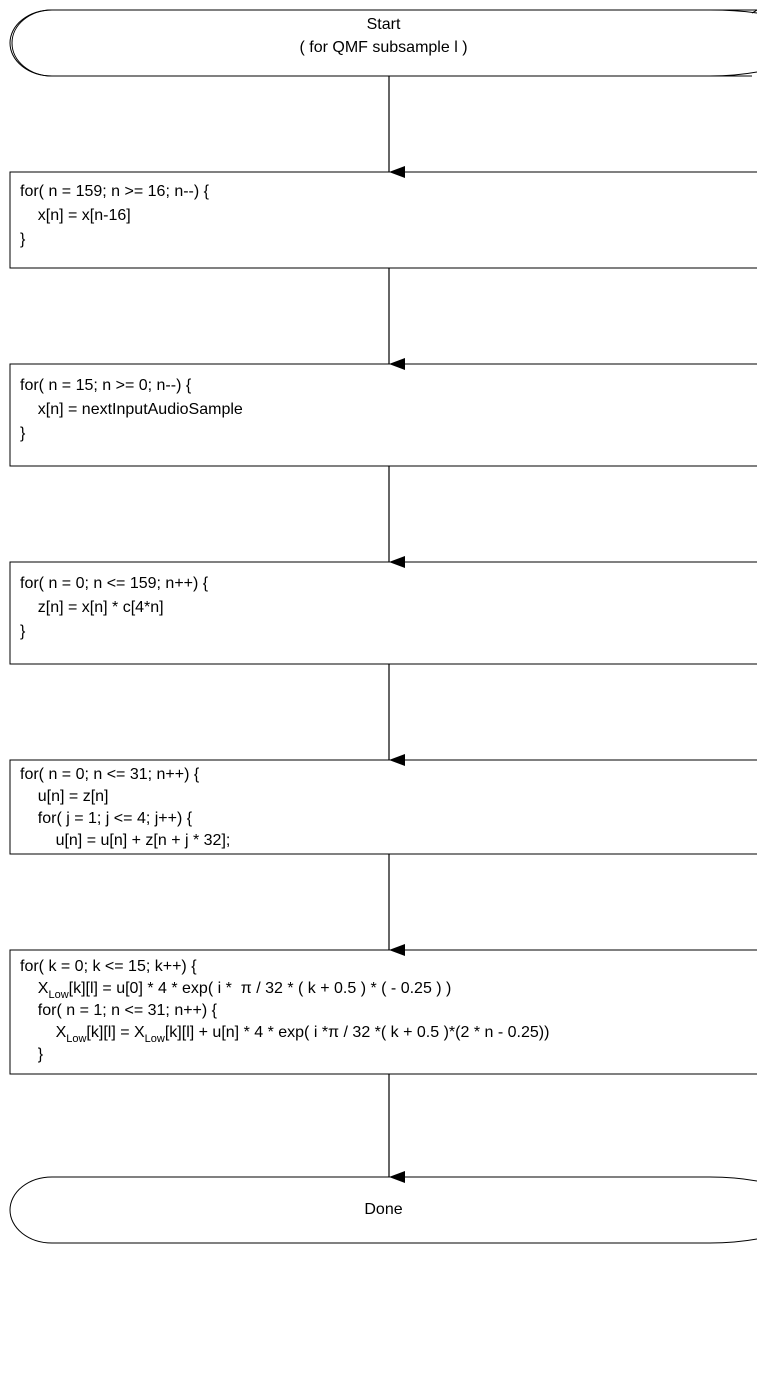 The image size is (757, 1374). Describe the element at coordinates (115, 1032) in the screenshot. I see `code-mid: [k][l] = X` at that location.